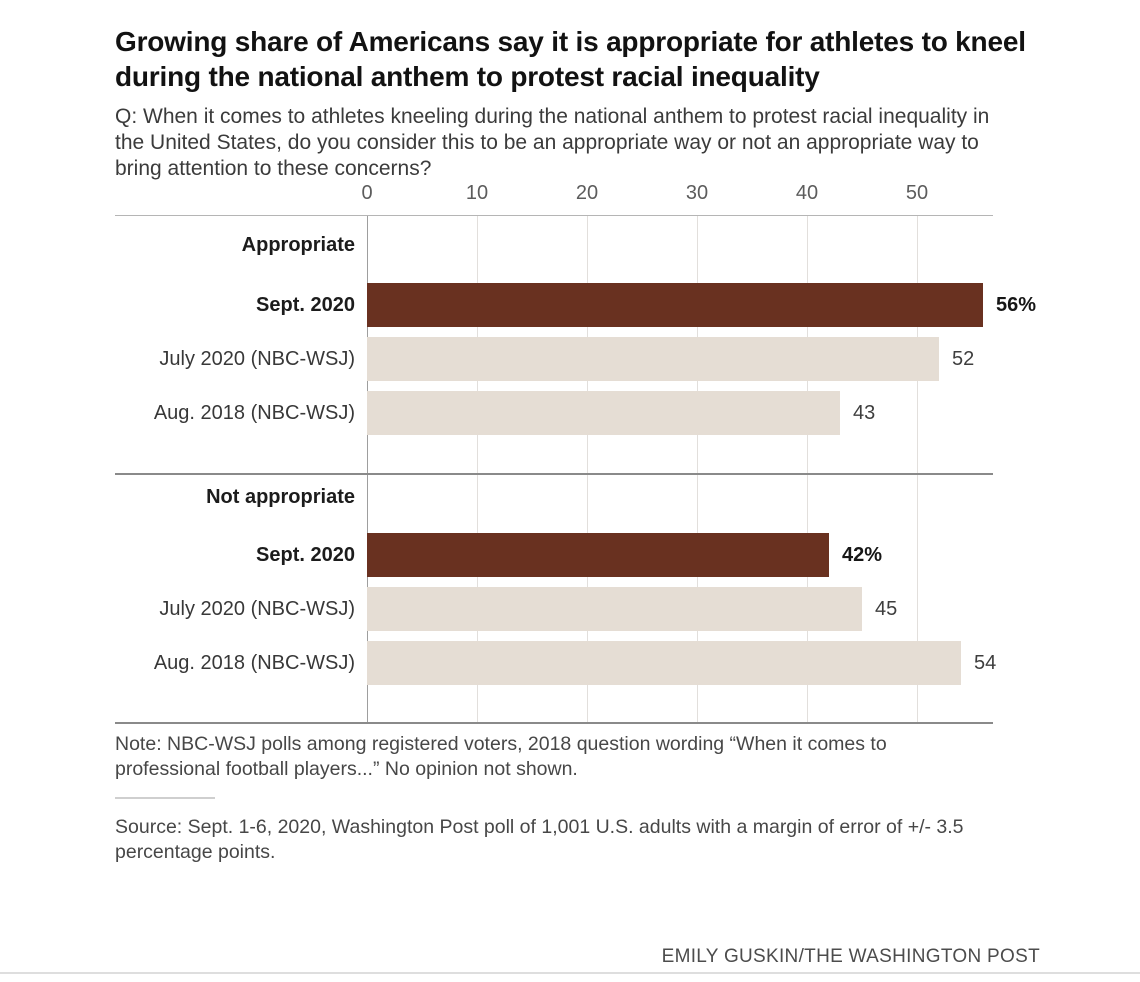 This screenshot has height=982, width=1140. Describe the element at coordinates (653, 359) in the screenshot. I see `bar-appropriate-july-2020-nbc-wsj` at that location.